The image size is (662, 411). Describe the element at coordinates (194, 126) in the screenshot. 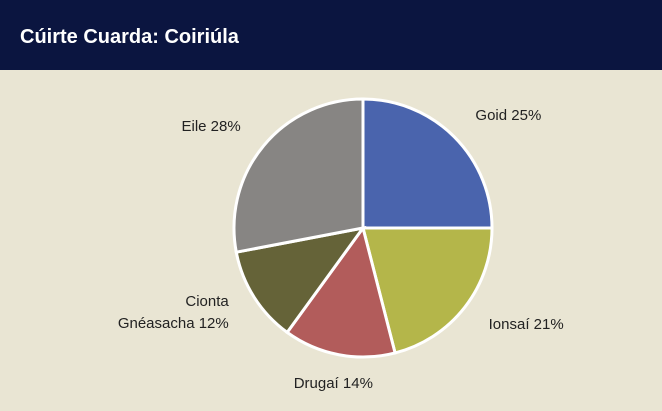

I see `slice-category: Eile` at that location.